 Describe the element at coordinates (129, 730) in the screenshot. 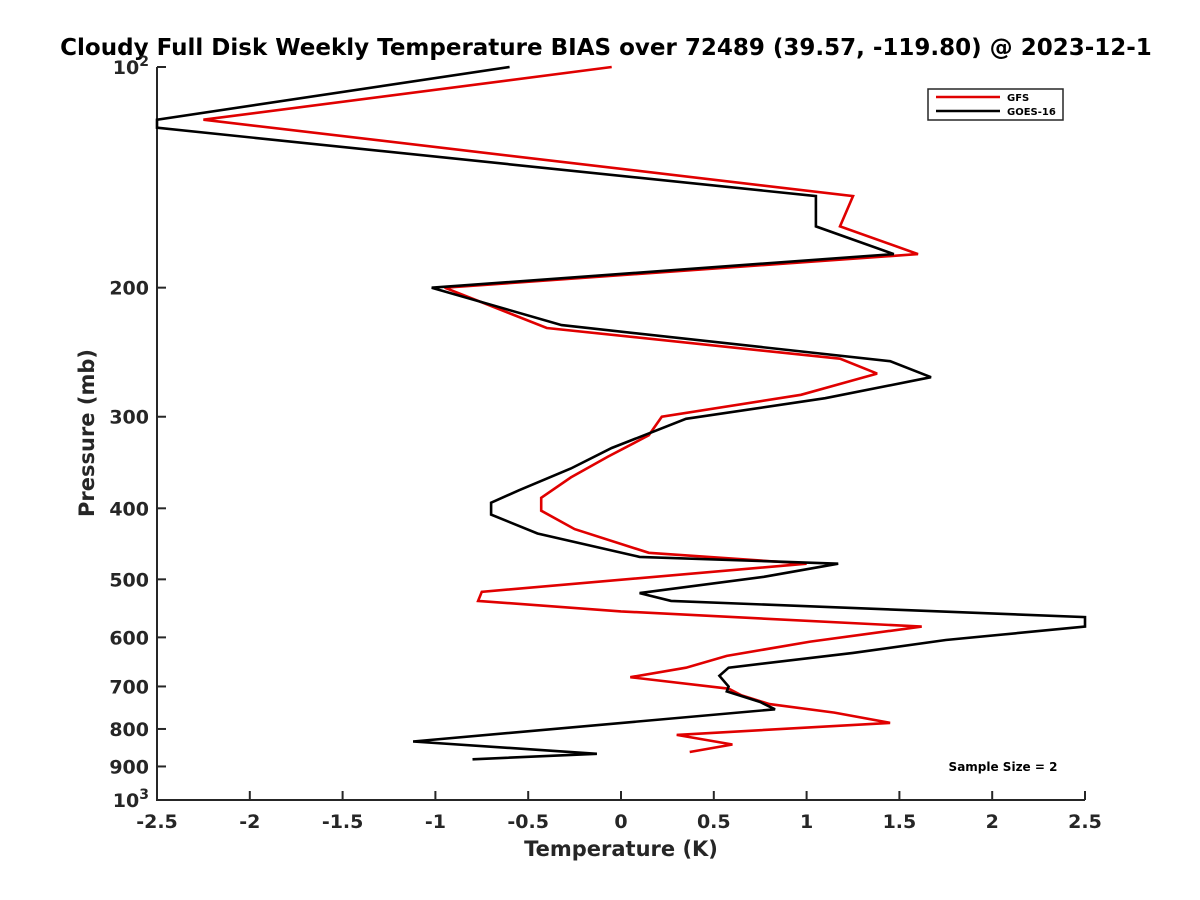

I see `y-tick-label: 800` at that location.